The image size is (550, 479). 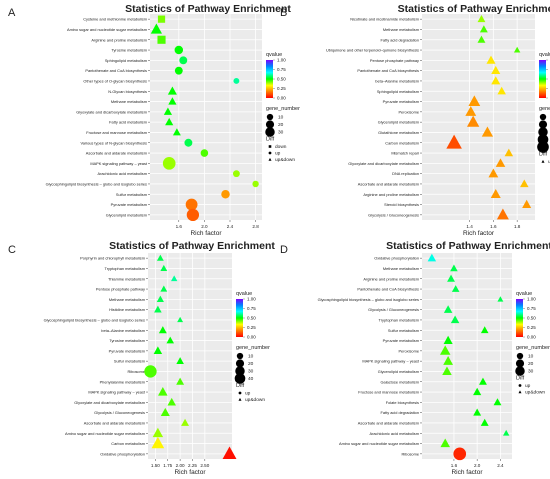 I want to click on category-label: Phenylalanine metabolism, so click(x=122, y=381).